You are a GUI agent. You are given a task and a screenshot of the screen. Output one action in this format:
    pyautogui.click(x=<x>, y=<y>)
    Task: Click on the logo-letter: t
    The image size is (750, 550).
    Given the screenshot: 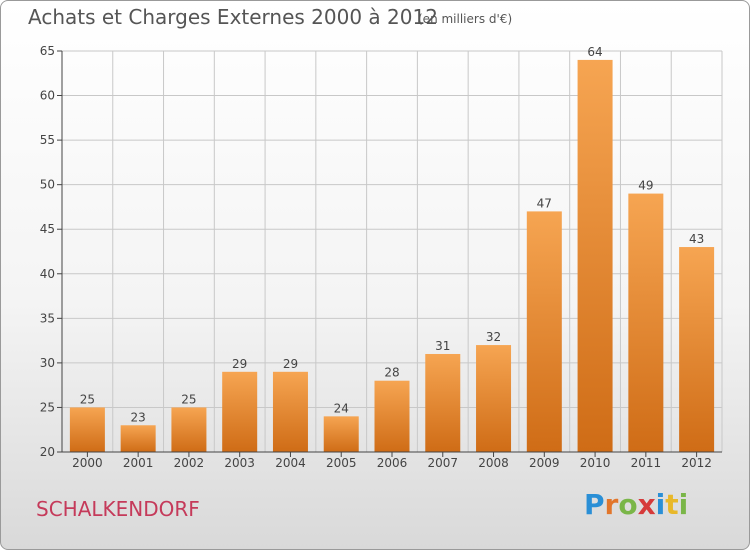 What is the action you would take?
    pyautogui.click(x=672, y=504)
    